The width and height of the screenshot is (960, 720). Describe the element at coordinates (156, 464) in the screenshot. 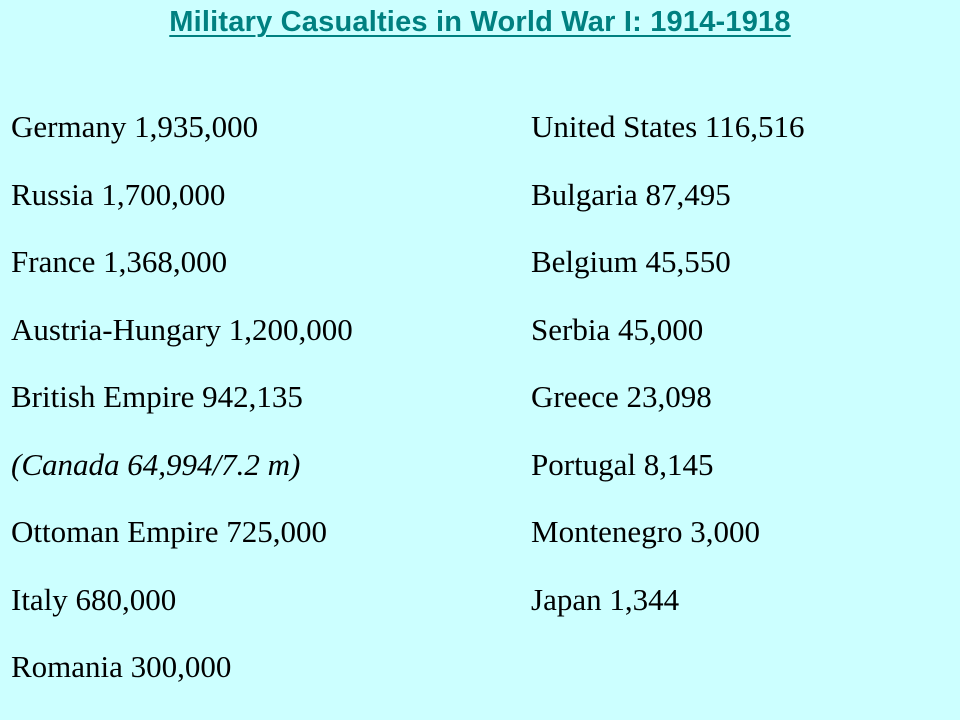

I see `casualty-note-canada: (Canada 64,994/7.2 m)` at that location.